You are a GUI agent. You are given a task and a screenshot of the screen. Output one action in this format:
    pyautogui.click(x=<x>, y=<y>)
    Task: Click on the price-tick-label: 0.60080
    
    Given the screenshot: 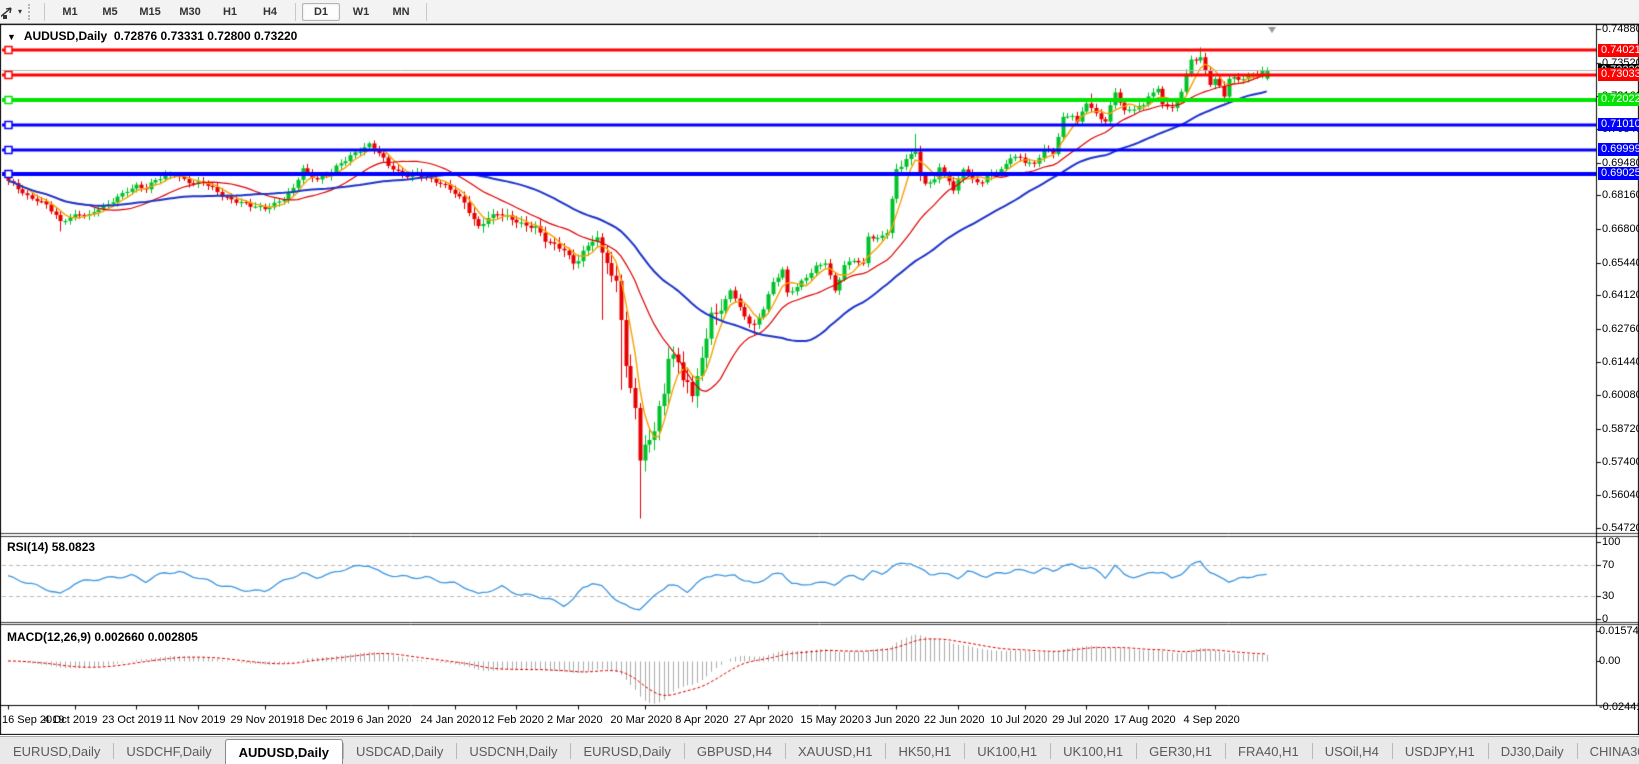 What is the action you would take?
    pyautogui.click(x=1620, y=395)
    